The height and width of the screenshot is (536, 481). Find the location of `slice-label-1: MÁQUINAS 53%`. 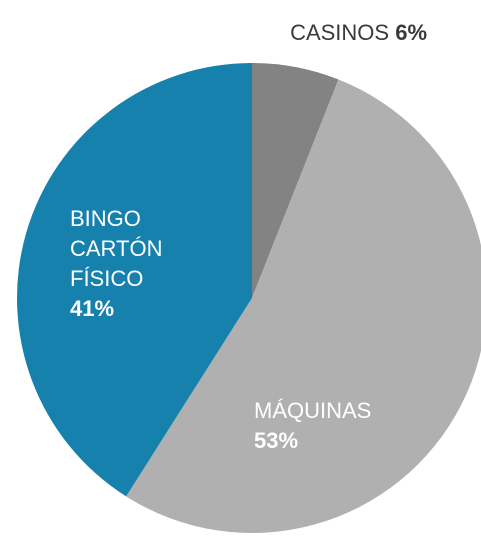

slice-label-1: MÁQUINAS 53% is located at coordinates (312, 425).